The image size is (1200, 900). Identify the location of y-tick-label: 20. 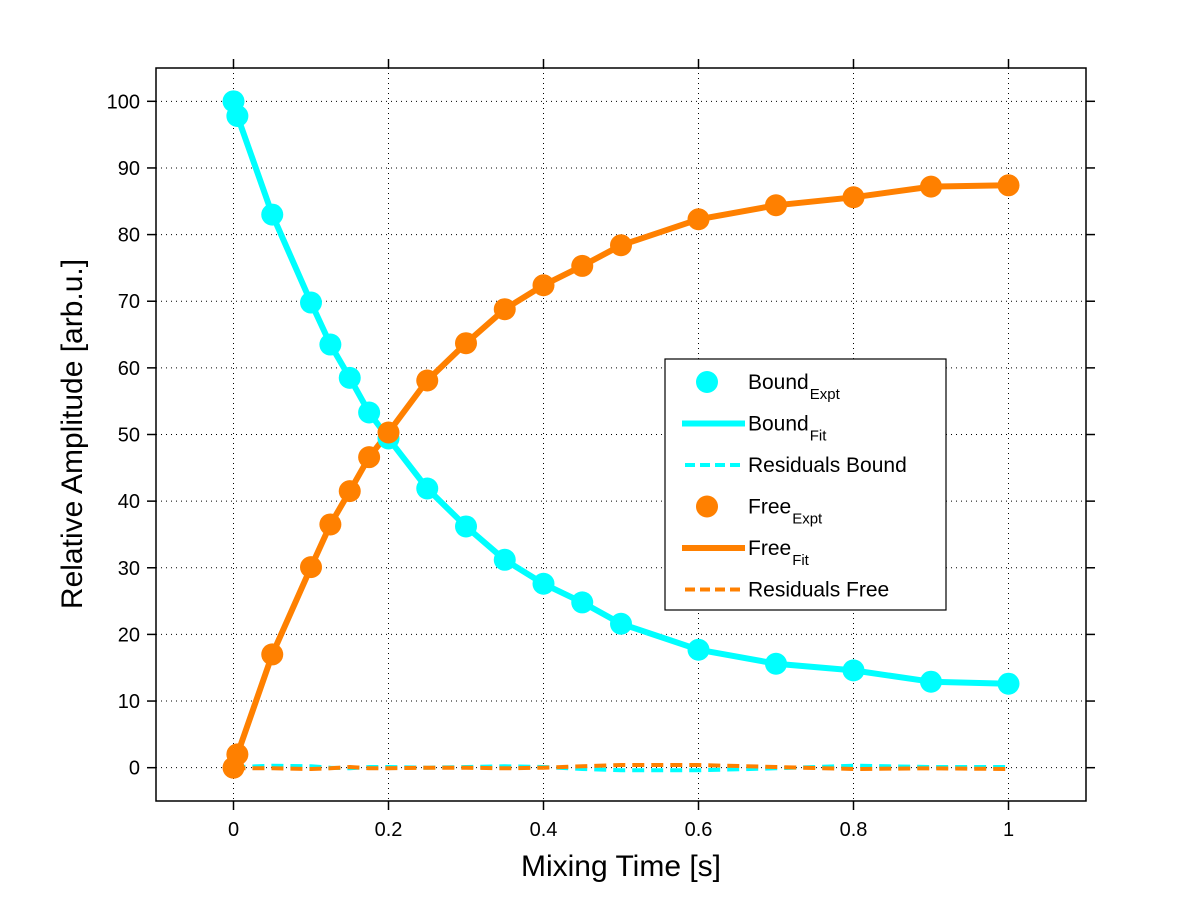
(129, 635).